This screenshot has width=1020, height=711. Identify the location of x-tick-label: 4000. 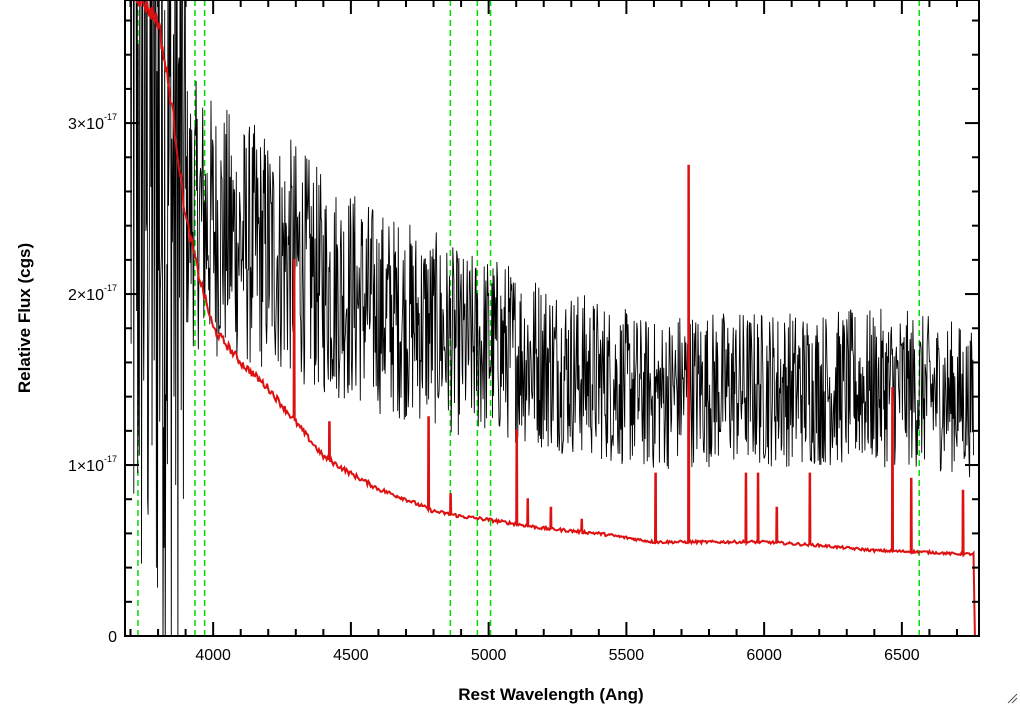
(213, 655).